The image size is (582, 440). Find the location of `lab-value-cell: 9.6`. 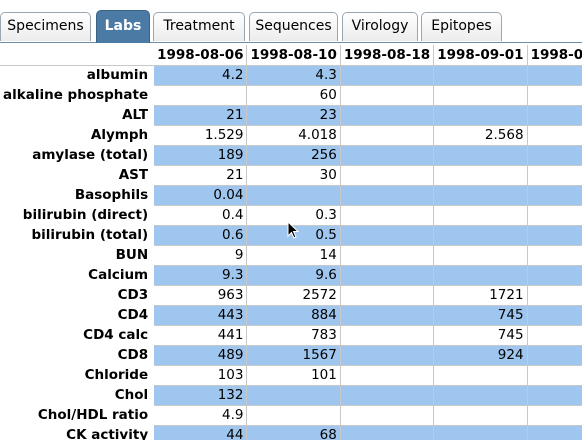

lab-value-cell: 9.6 is located at coordinates (293, 275).